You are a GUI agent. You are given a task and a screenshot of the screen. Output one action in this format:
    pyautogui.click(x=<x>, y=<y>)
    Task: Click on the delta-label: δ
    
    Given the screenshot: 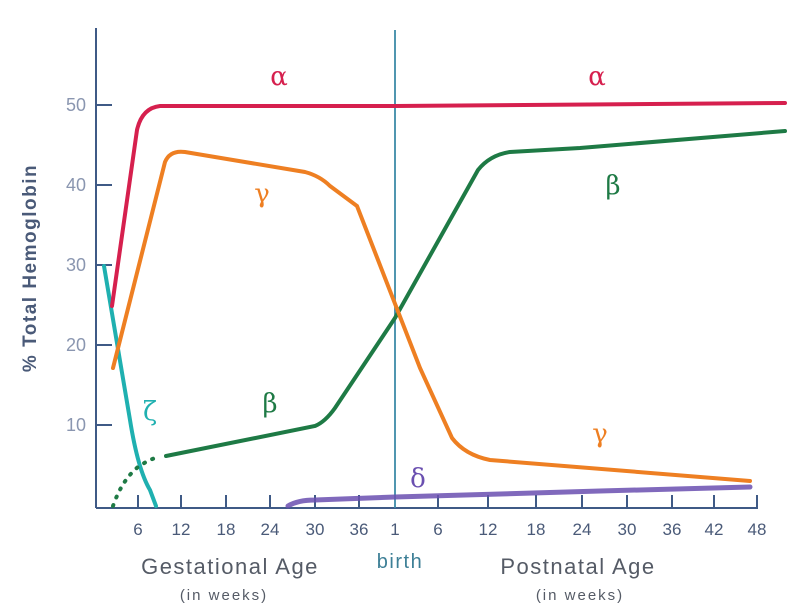 What is the action you would take?
    pyautogui.click(x=418, y=479)
    